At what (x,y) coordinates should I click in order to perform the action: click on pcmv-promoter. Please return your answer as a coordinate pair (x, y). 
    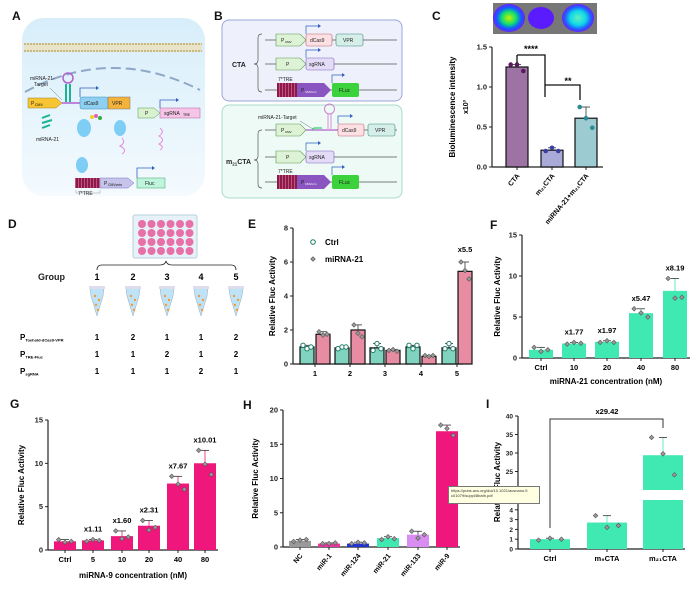
    Looking at the image, I should click on (45, 103).